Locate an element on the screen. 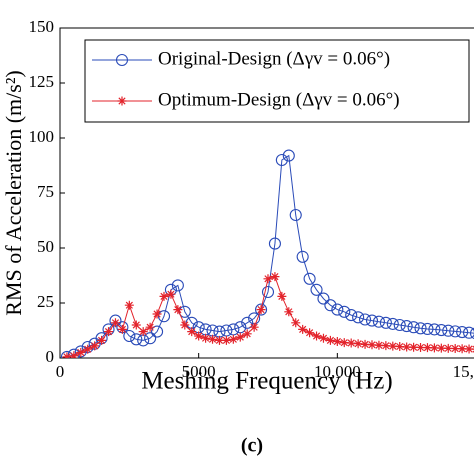 This screenshot has width=474, height=474. legend-label: Original-Design (Δγv = 0.06°) is located at coordinates (274, 58).